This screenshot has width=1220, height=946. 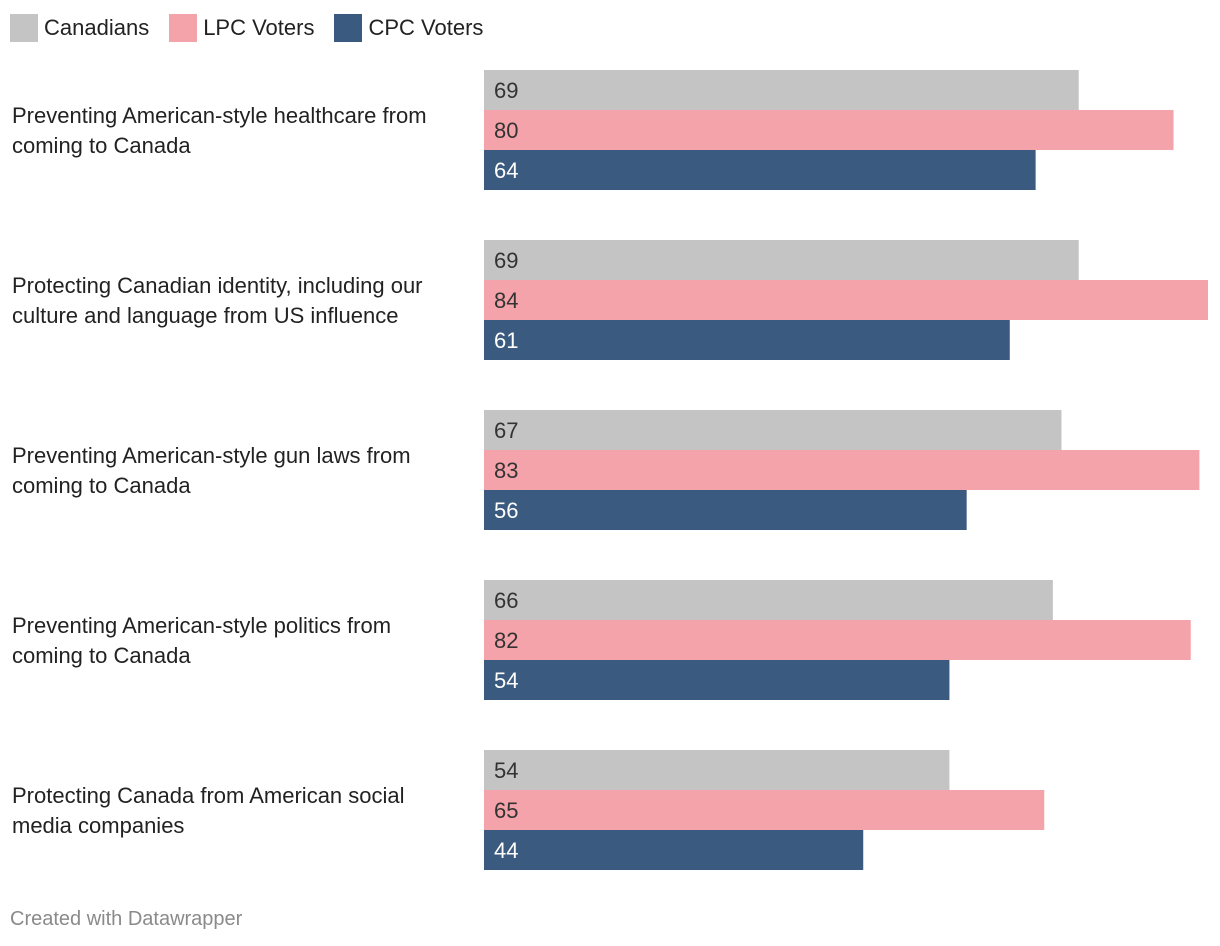 I want to click on category-label-line: Protecting Canada from American social, so click(x=208, y=795).